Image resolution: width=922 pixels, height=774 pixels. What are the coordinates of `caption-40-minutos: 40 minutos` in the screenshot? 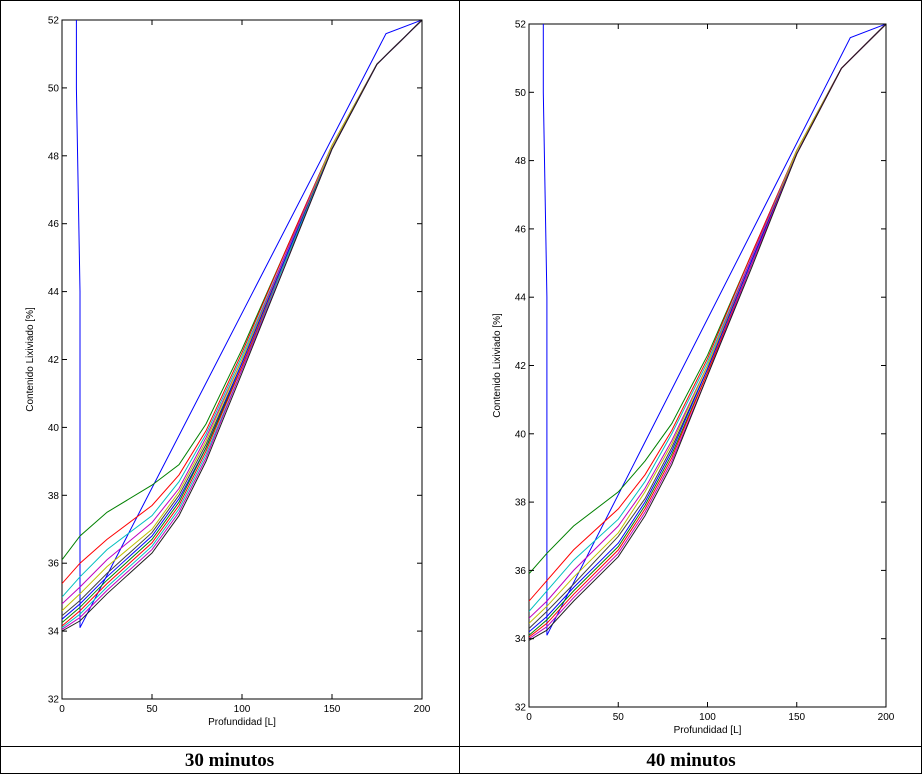 It's located at (691, 760).